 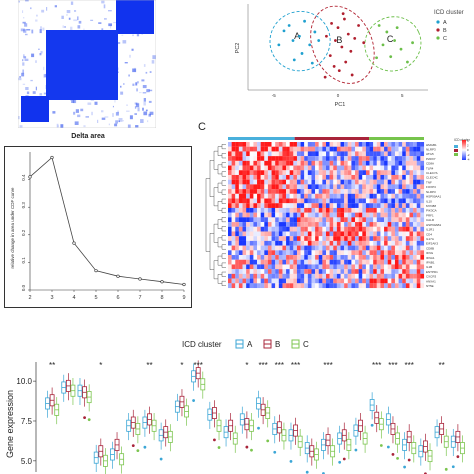 I want to click on pca-point, so click(x=331, y=23).